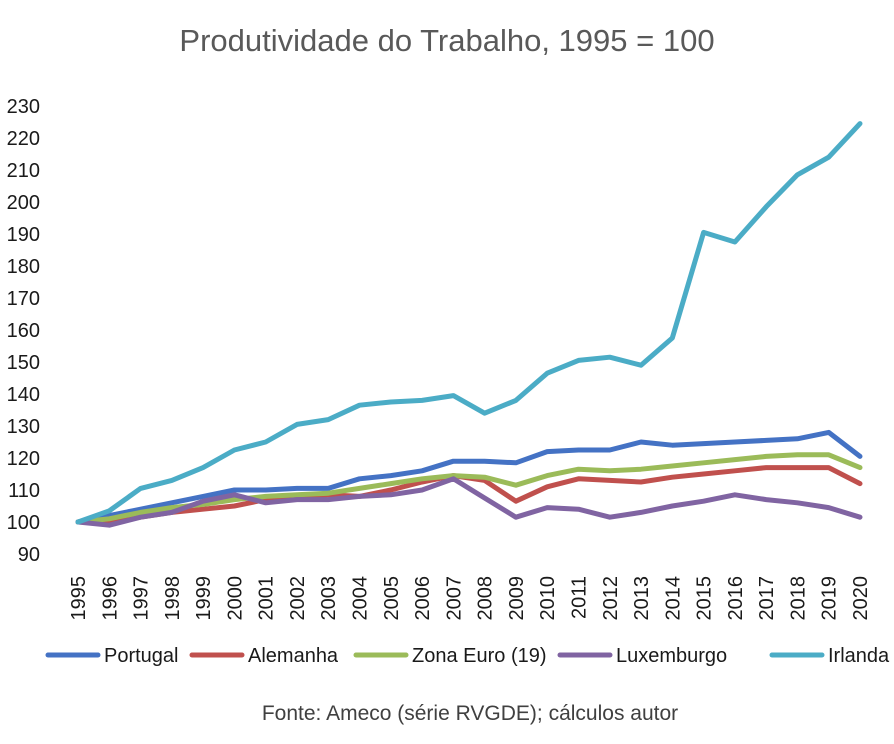 The image size is (894, 744). I want to click on y-tick-label: 100, so click(23, 523).